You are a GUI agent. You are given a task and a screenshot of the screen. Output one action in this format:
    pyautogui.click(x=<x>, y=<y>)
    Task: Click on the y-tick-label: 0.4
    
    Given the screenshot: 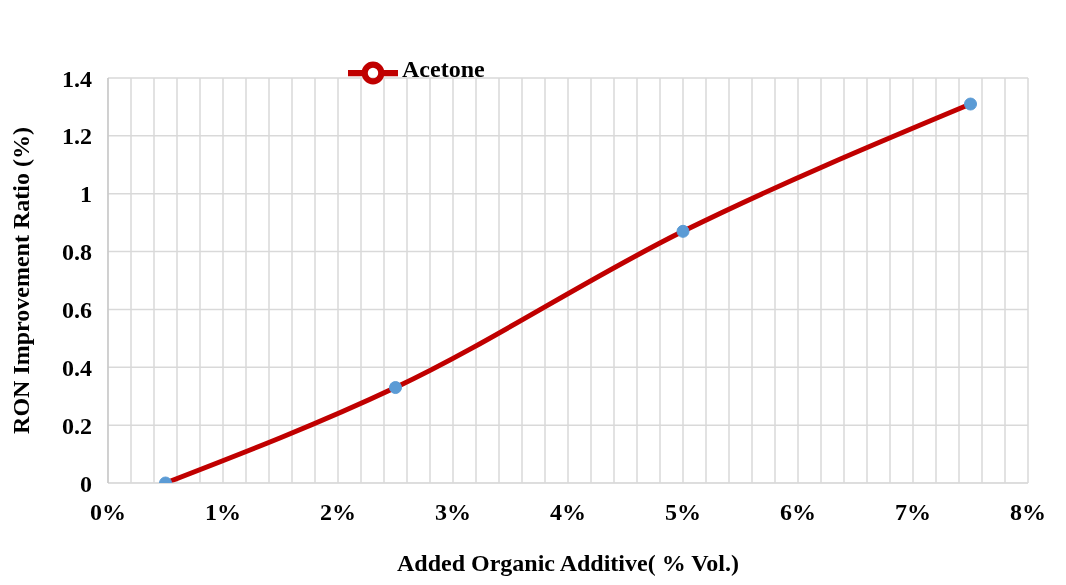 What is the action you would take?
    pyautogui.click(x=77, y=367)
    